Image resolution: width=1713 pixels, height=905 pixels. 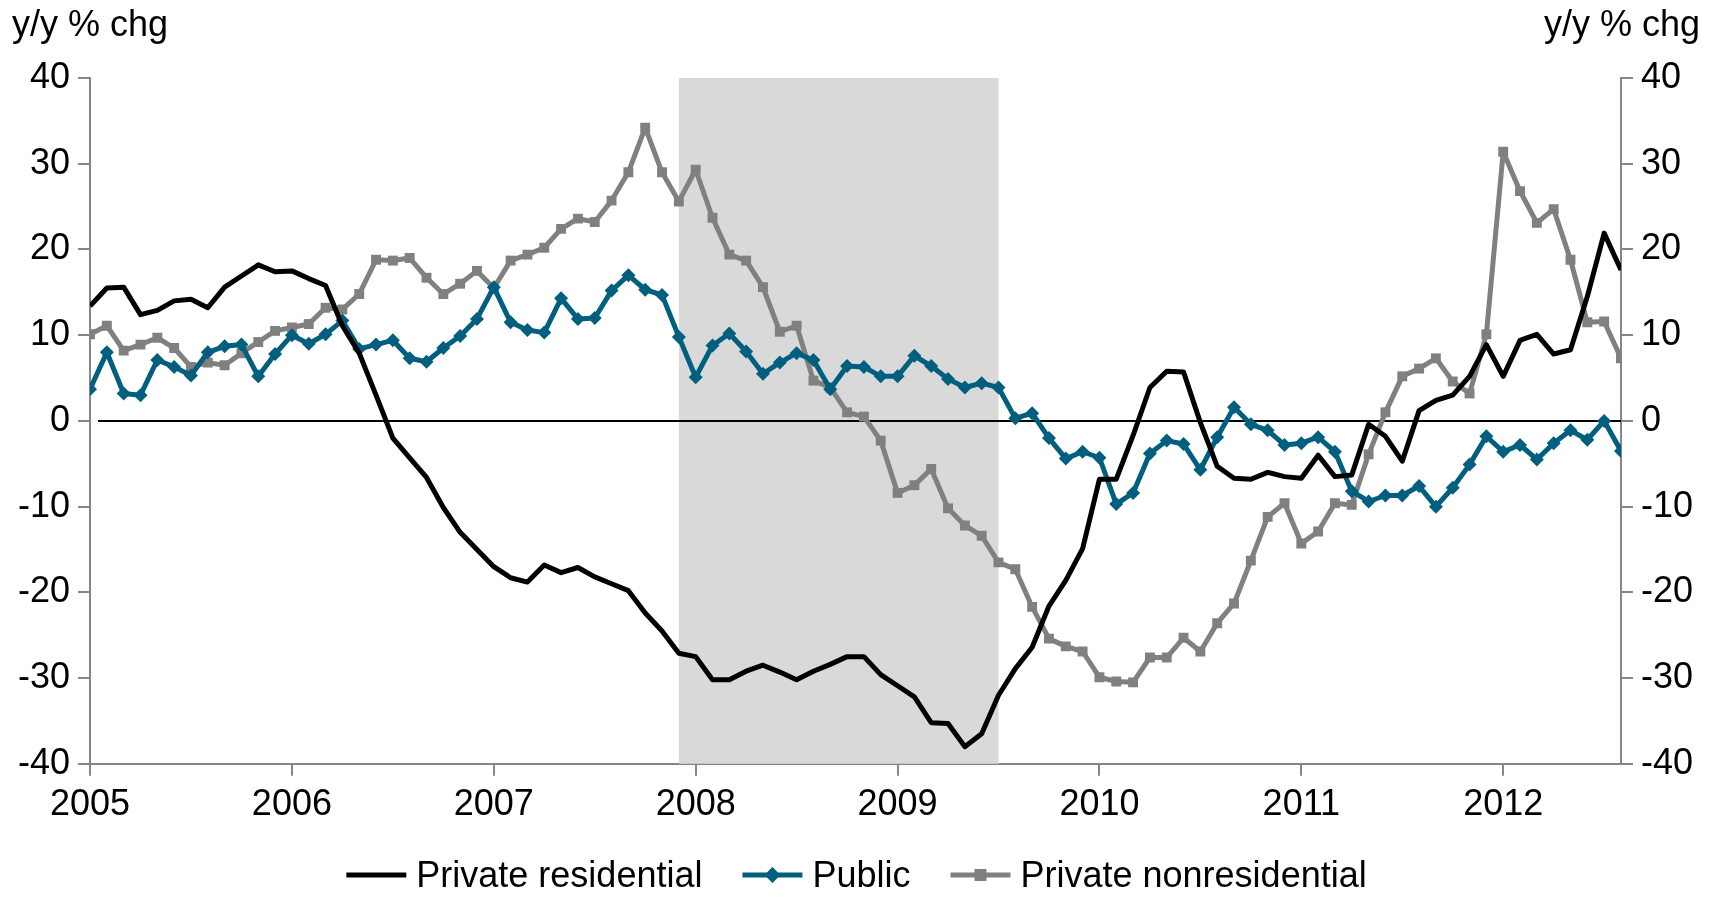 What do you see at coordinates (90, 803) in the screenshot?
I see `x-tick-label: 2005` at bounding box center [90, 803].